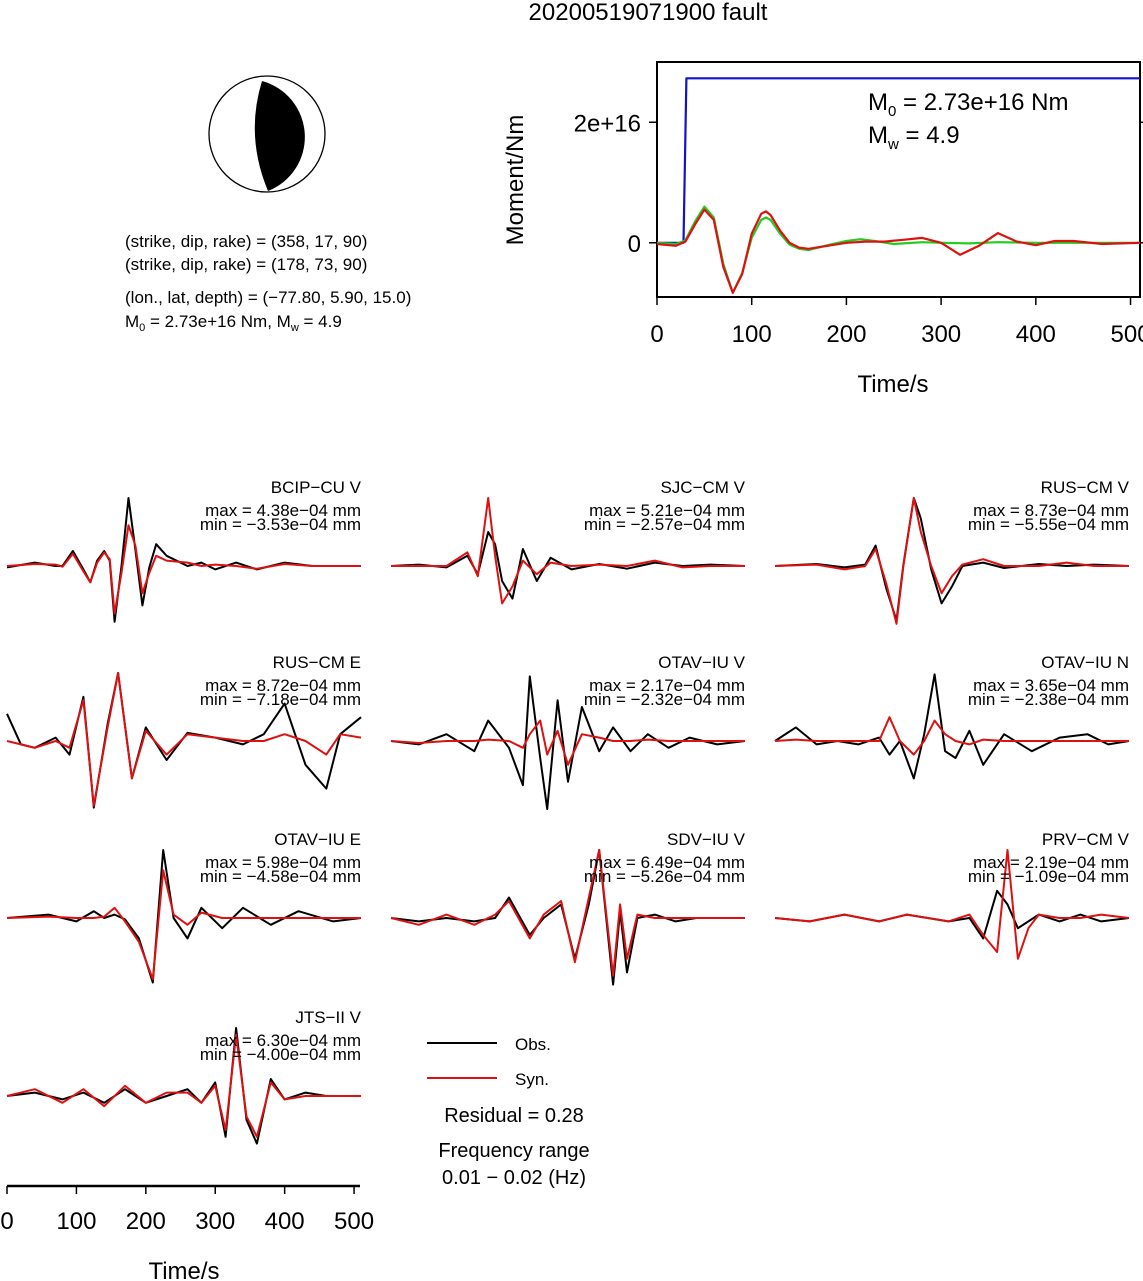 The image size is (1143, 1281). Describe the element at coordinates (706, 839) in the screenshot. I see `station-name: SDV−IU V` at that location.